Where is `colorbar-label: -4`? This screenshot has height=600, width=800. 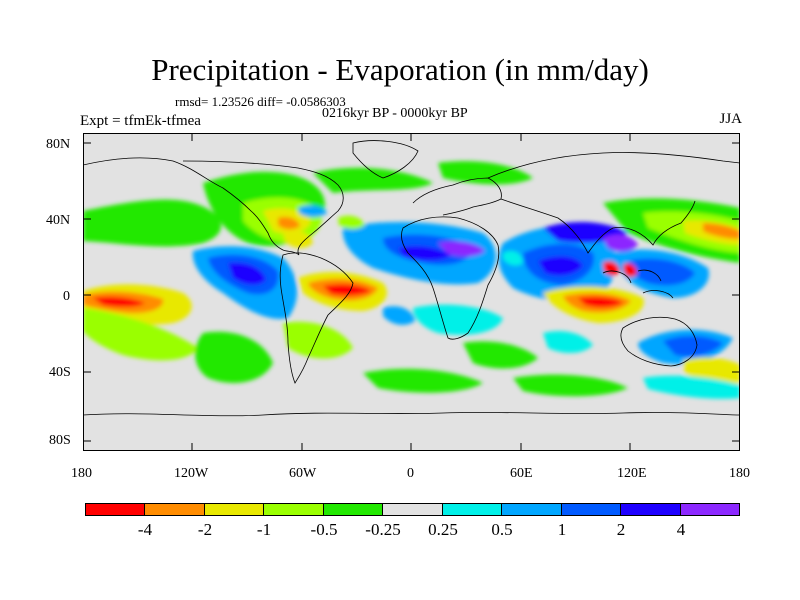 colorbar-label: -4 is located at coordinates (145, 529).